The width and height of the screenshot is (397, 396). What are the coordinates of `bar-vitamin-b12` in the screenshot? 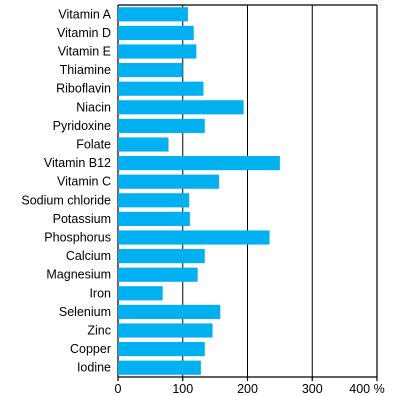 It's located at (199, 163).